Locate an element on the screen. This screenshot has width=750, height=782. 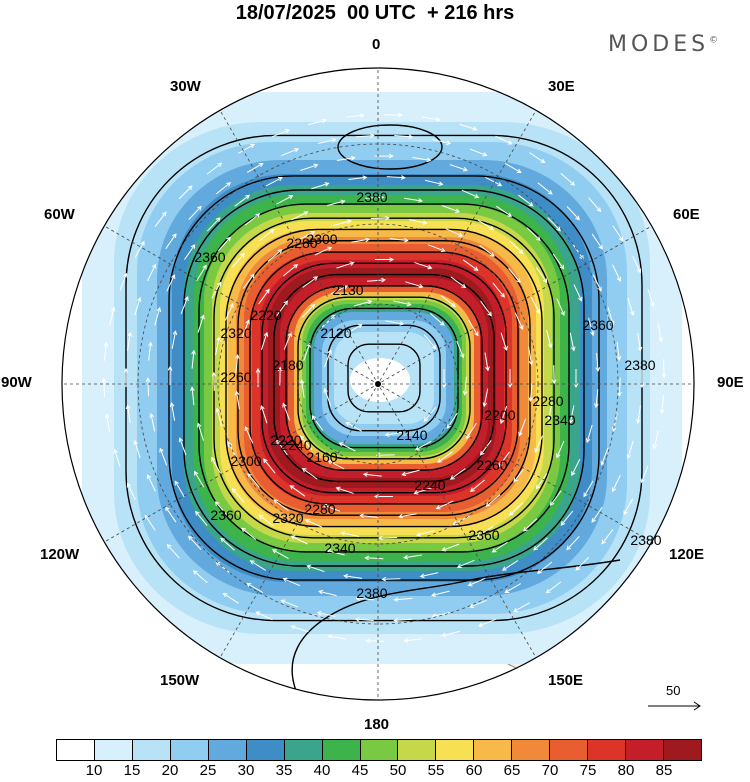
reference-vector-arrow is located at coordinates (674, 706).